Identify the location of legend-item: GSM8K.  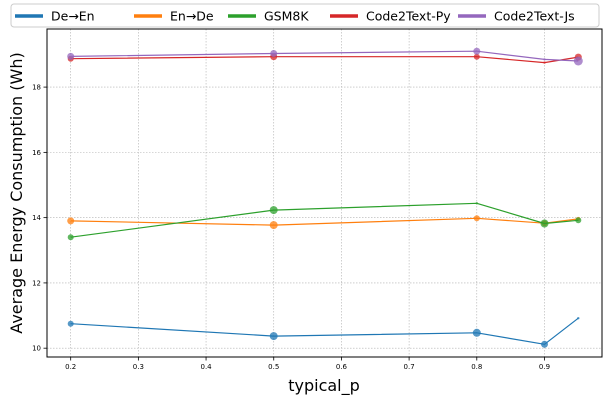
(268, 16).